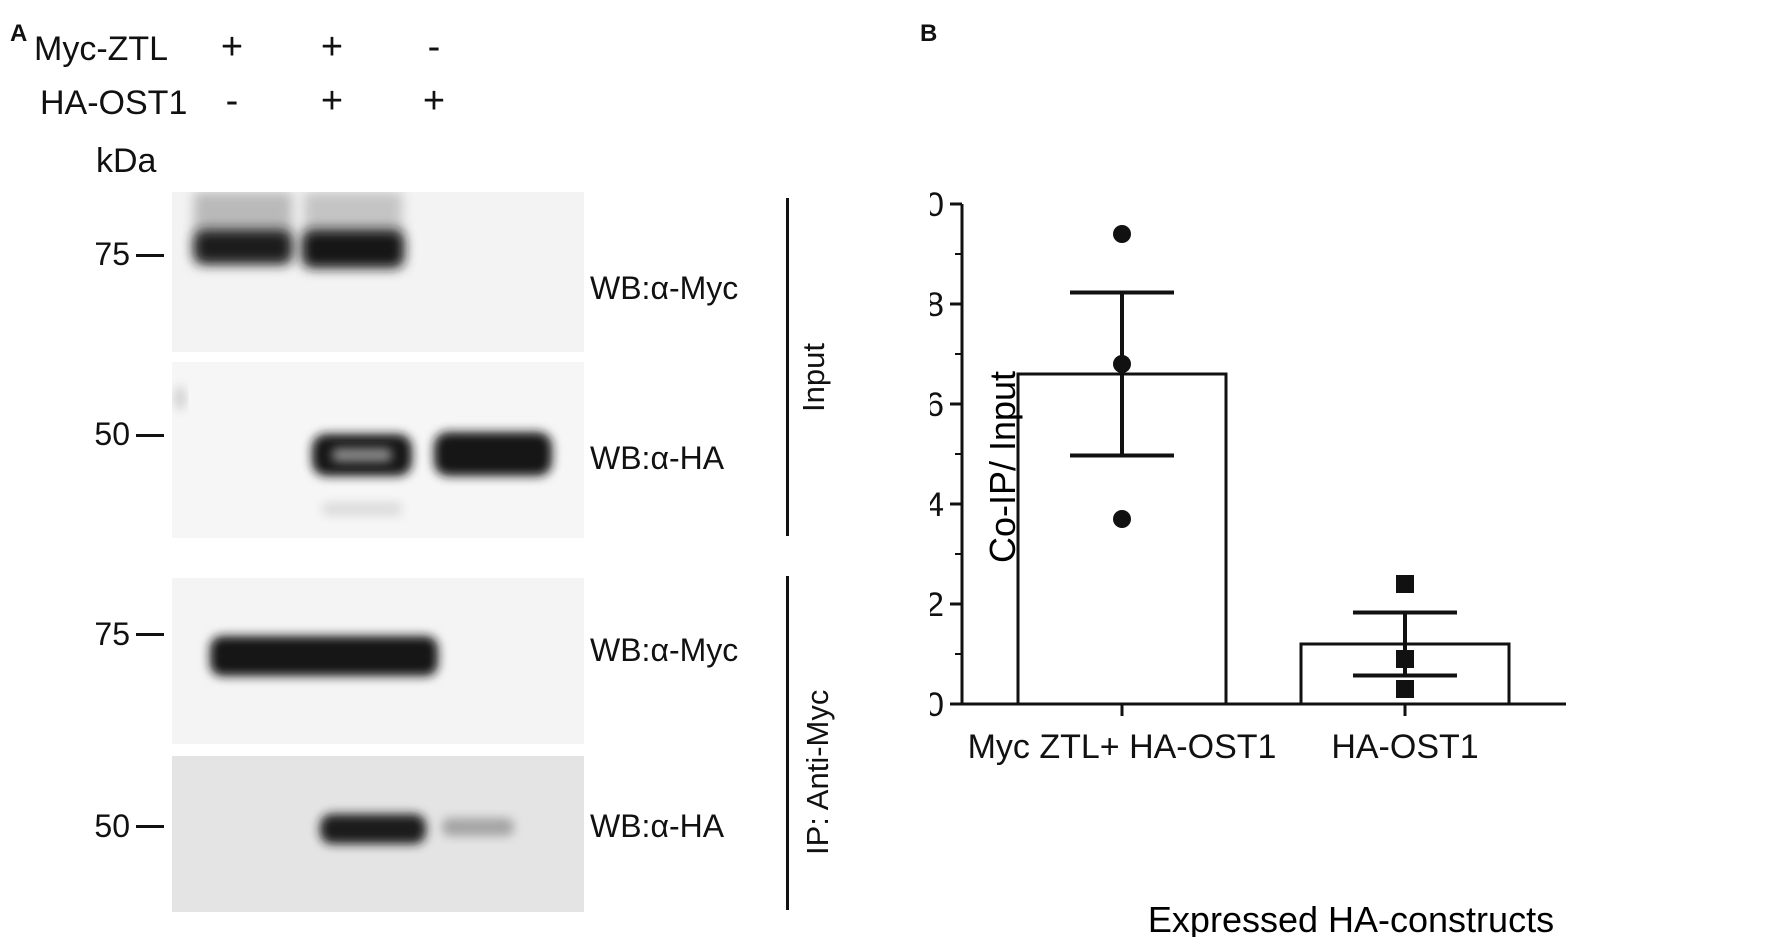  What do you see at coordinates (937, 705) in the screenshot?
I see `y-tick-label-0: 0.0` at bounding box center [937, 705].